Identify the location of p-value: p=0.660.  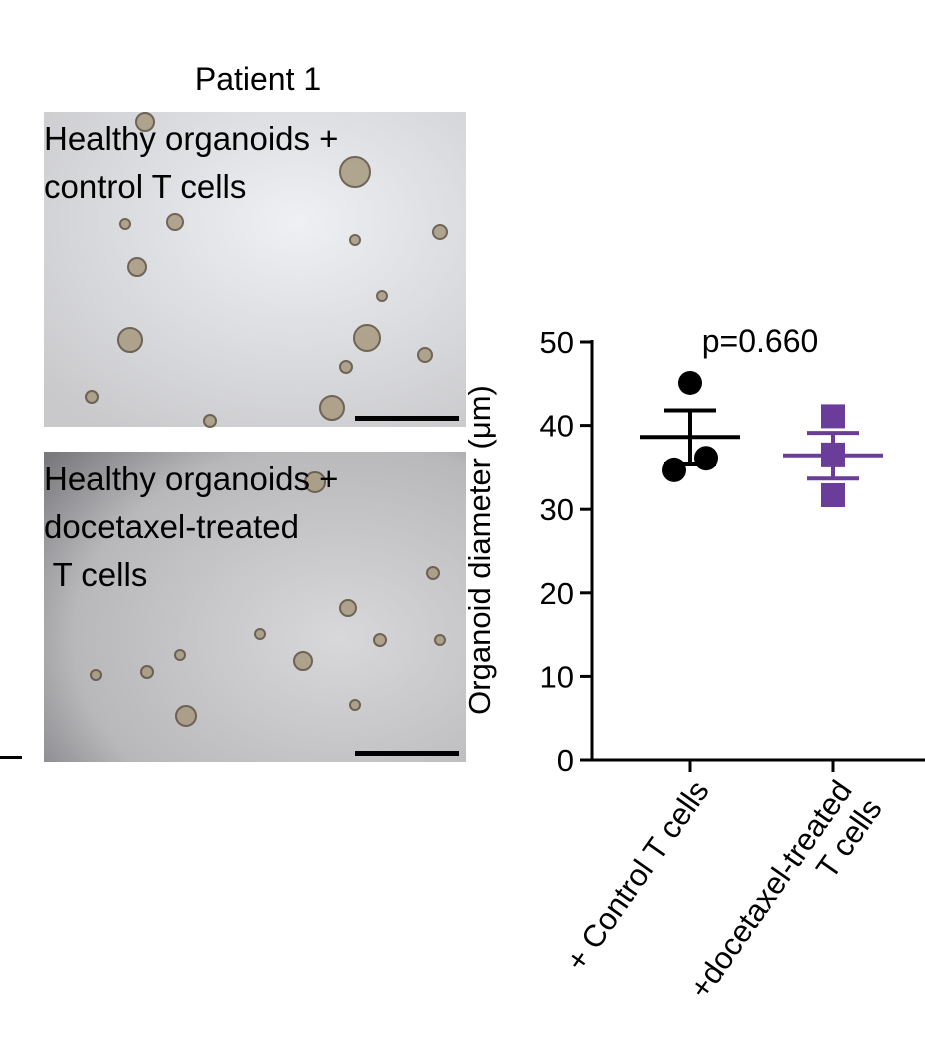
(760, 341).